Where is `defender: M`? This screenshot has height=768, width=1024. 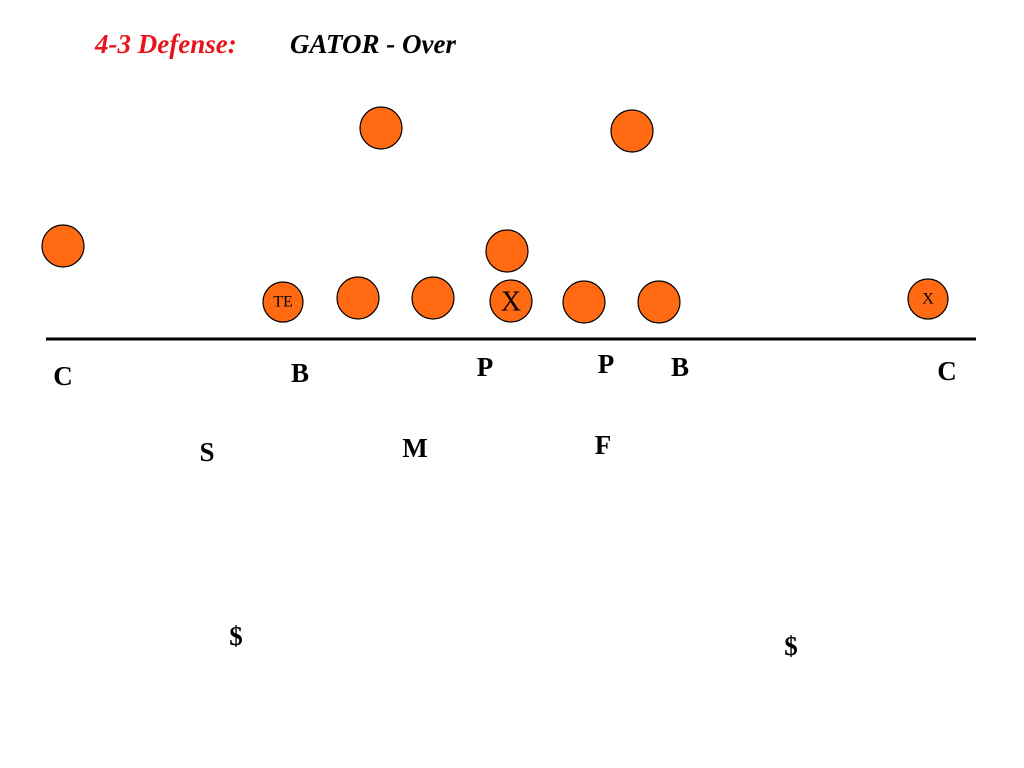
defender: M is located at coordinates (414, 448).